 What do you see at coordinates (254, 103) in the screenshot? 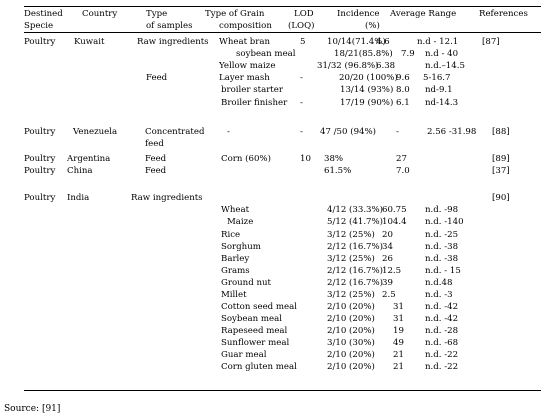
I see `cell-grain: Broiler finisher` at bounding box center [254, 103].